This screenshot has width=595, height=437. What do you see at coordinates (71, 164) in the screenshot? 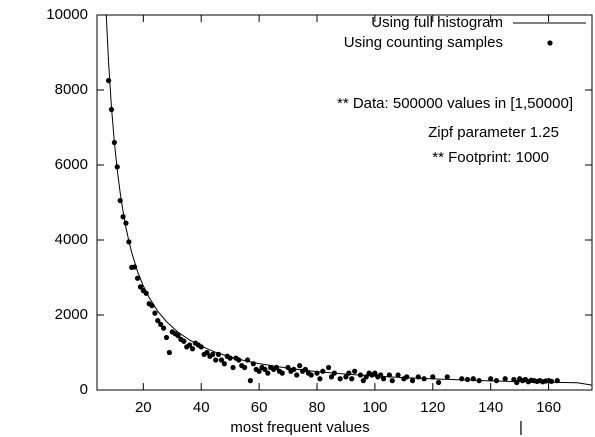
I see `y-tick-label: 6000` at bounding box center [71, 164].